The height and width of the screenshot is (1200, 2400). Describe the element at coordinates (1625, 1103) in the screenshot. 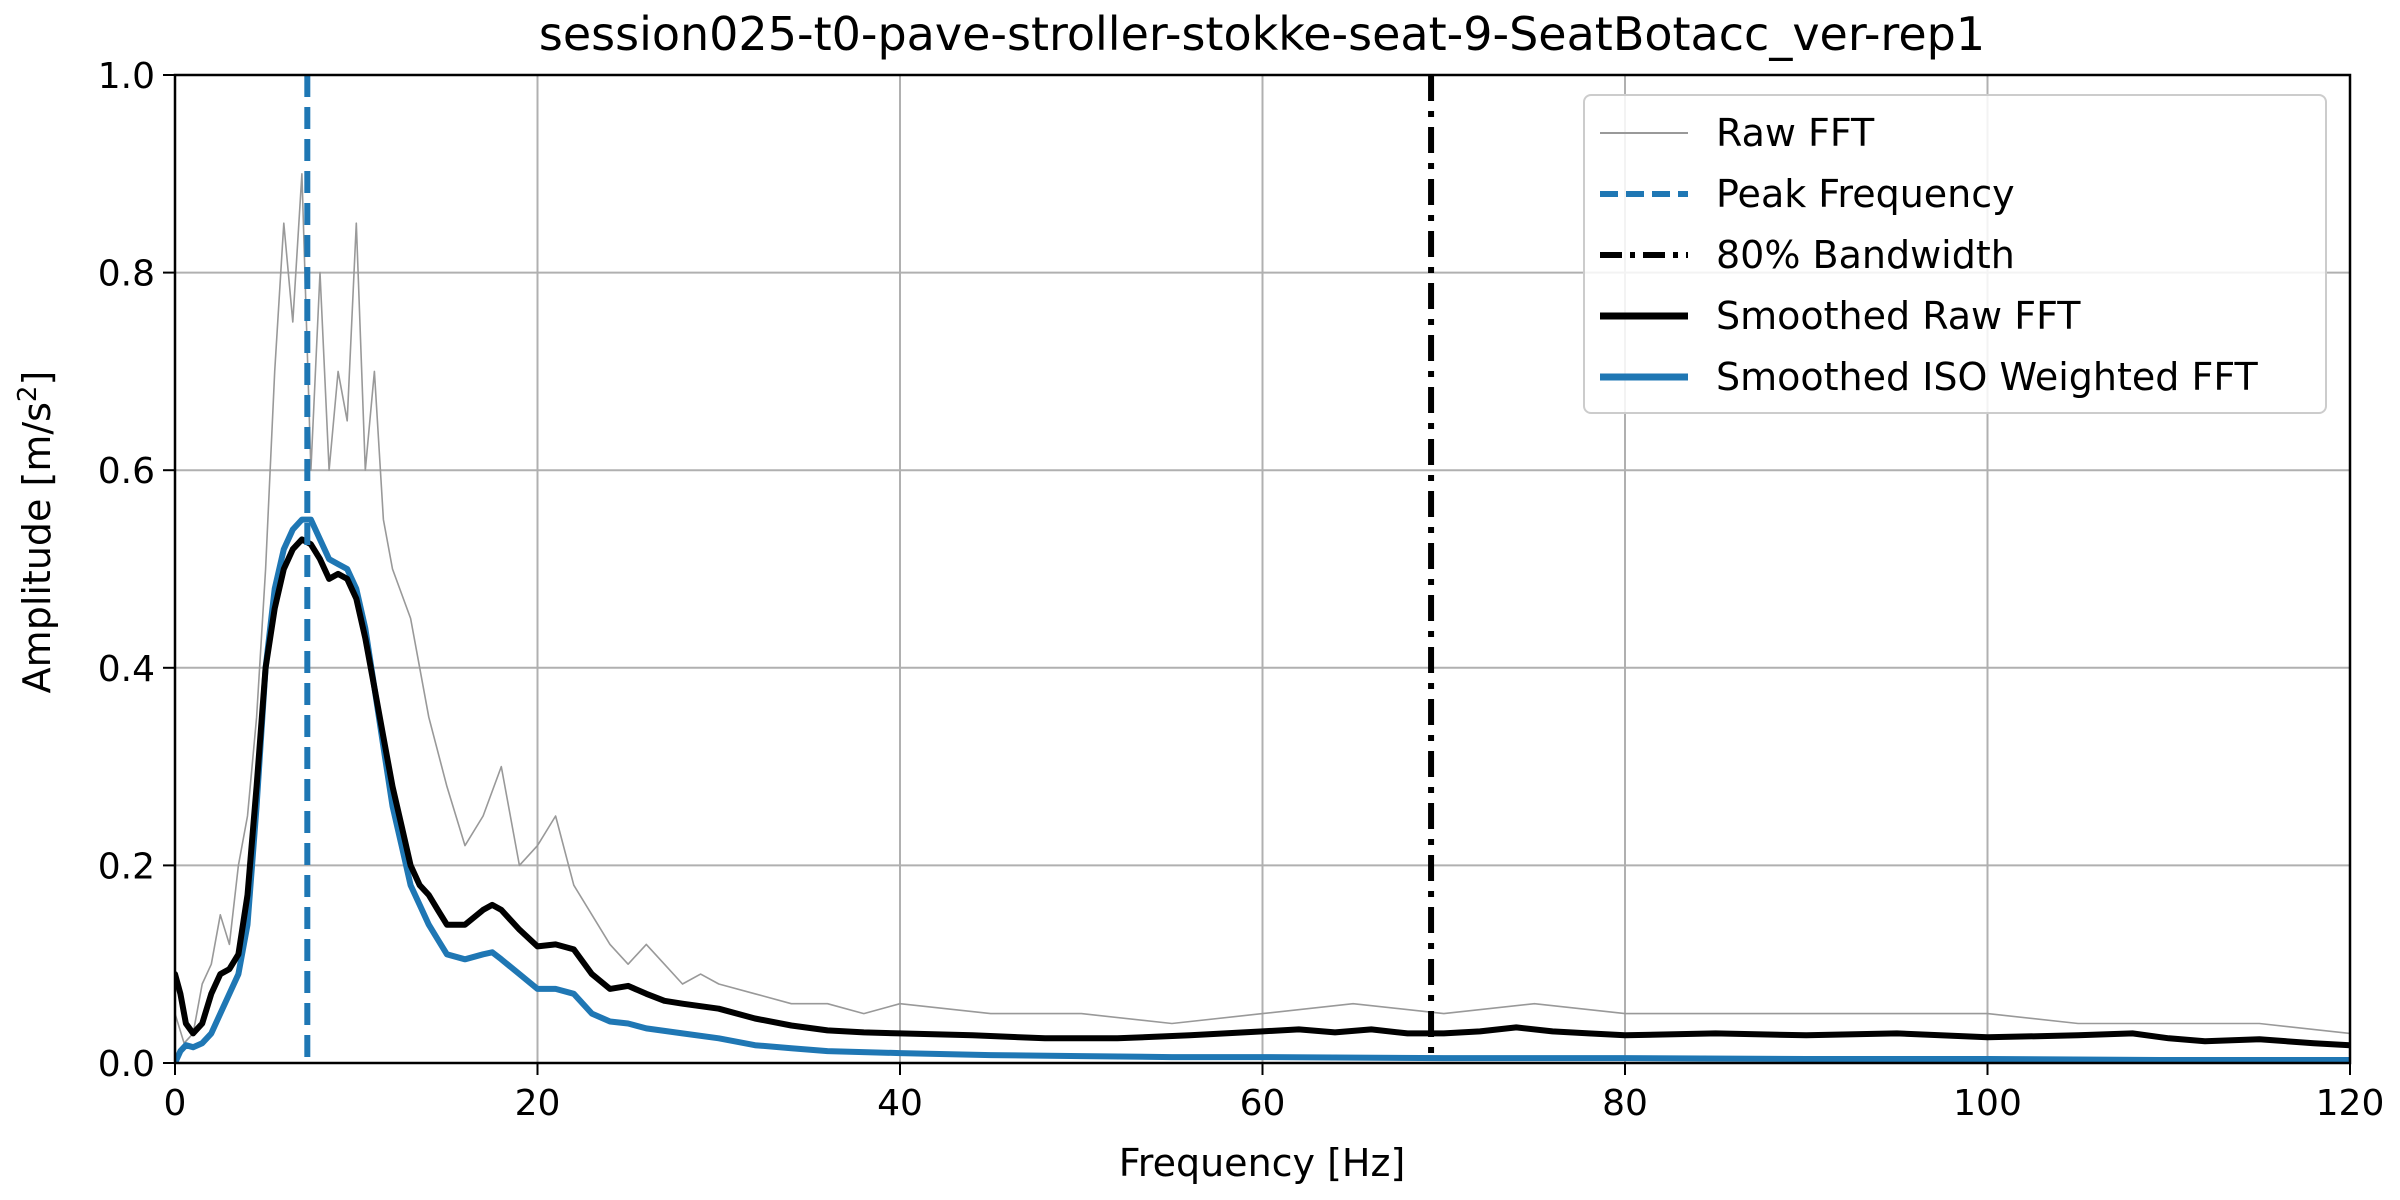

I see `x-tick-label: 80` at that location.